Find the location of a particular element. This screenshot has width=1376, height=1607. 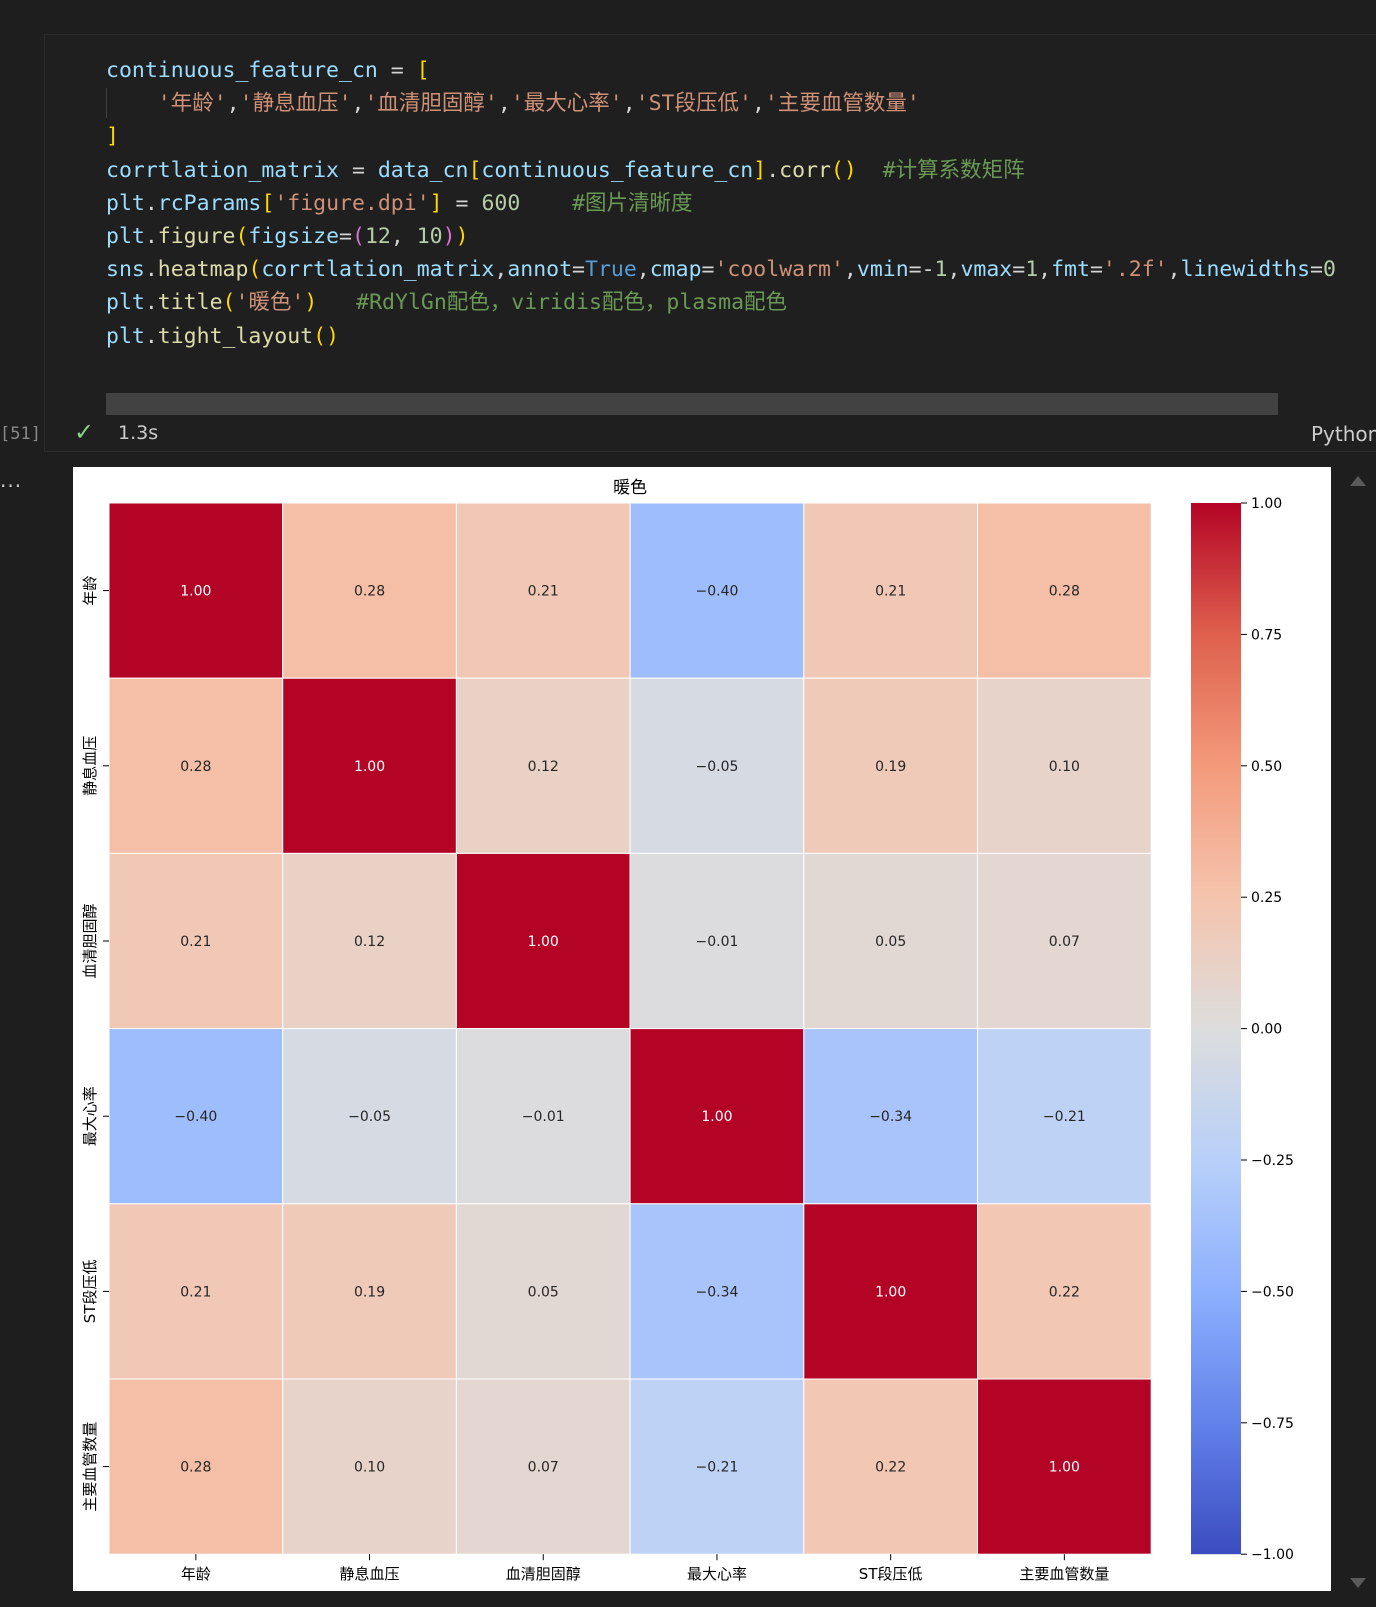

scroll-down-arrow-icon is located at coordinates (1358, 1583).